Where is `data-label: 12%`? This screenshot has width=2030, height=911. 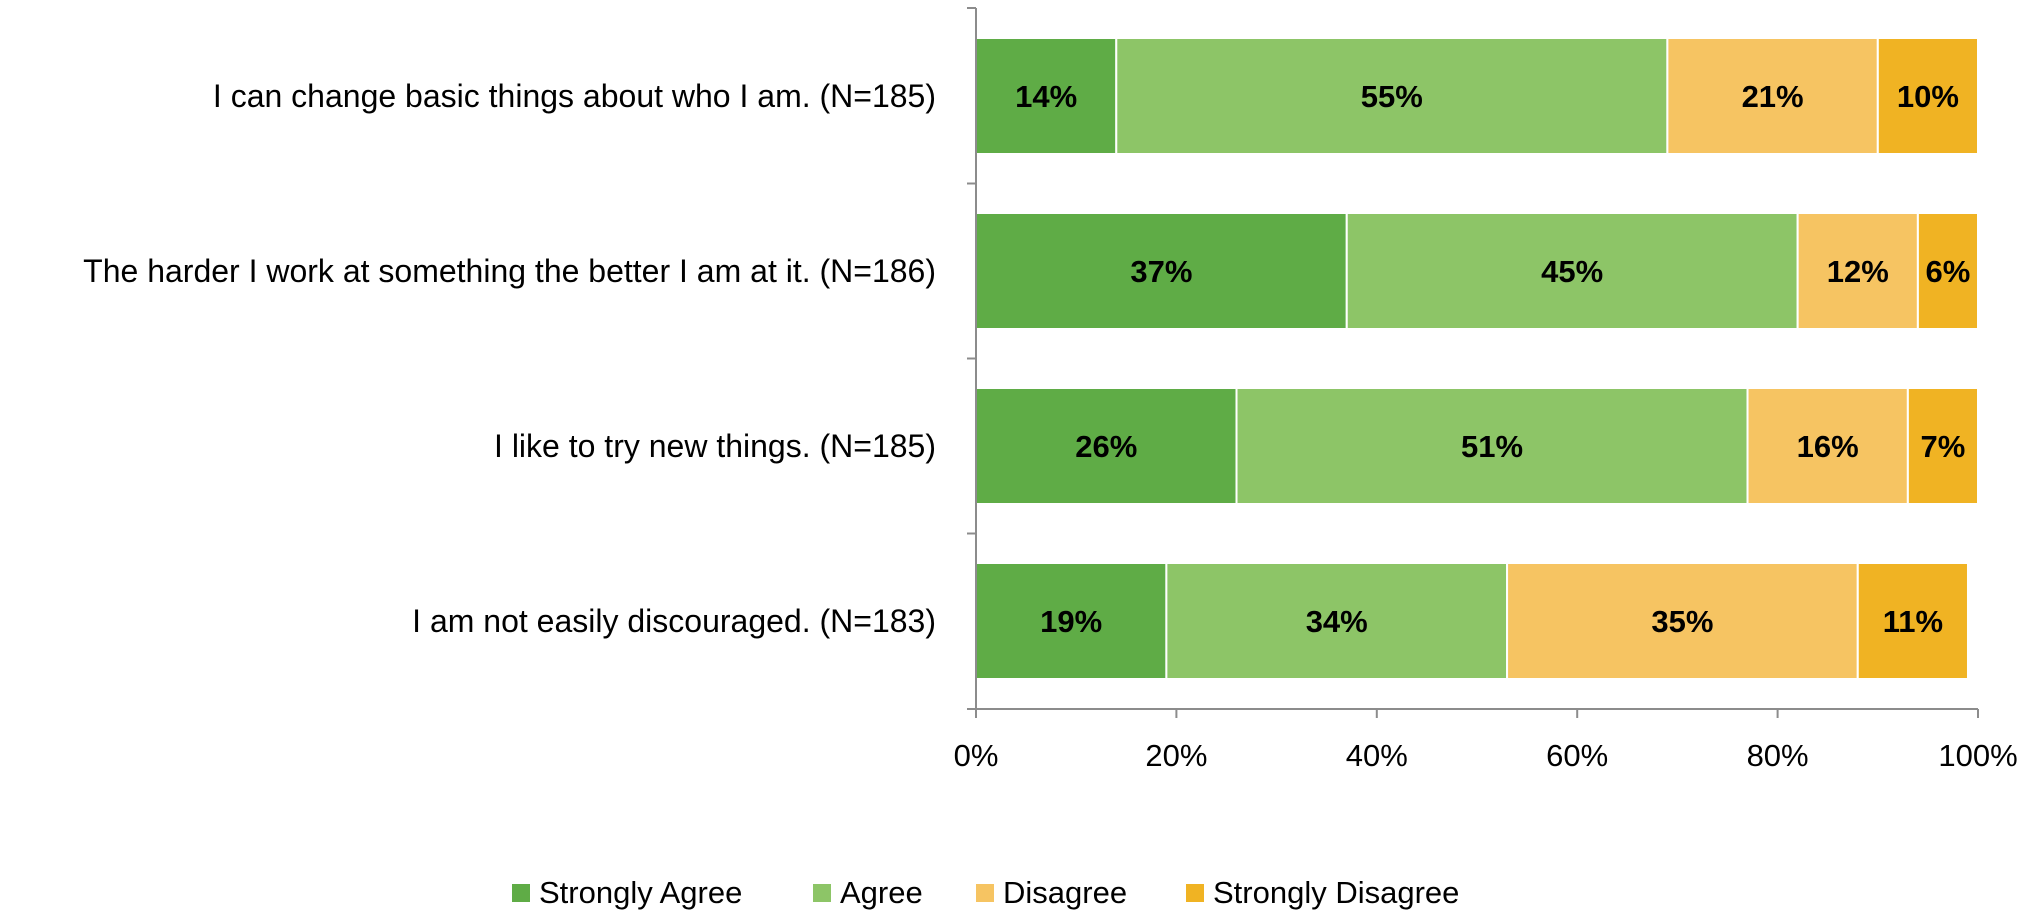 data-label: 12% is located at coordinates (1858, 271).